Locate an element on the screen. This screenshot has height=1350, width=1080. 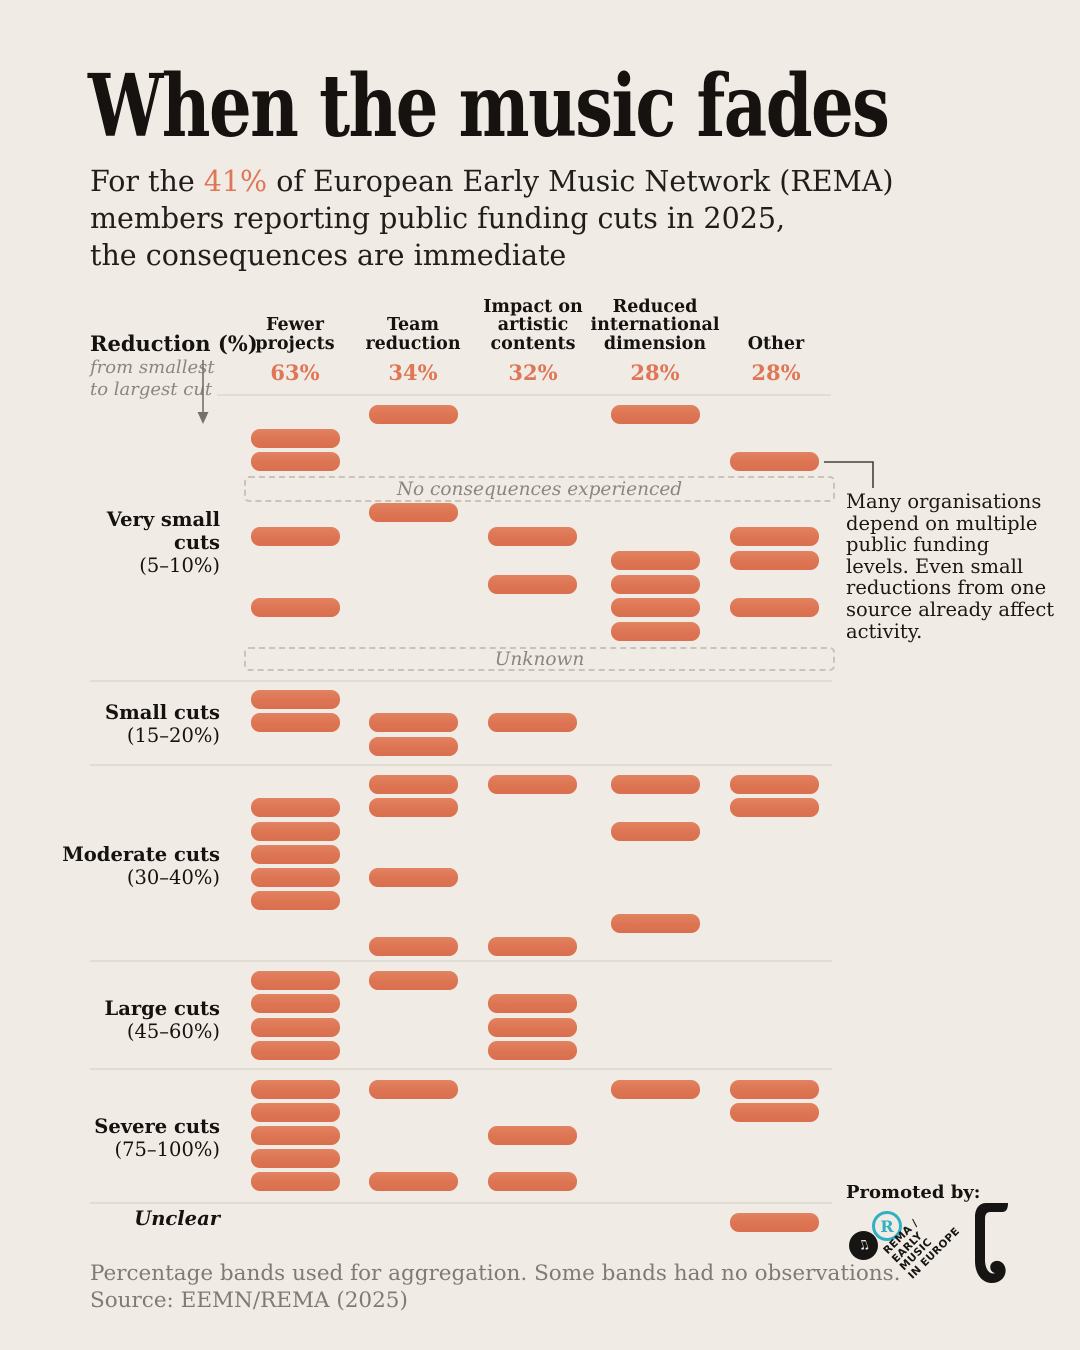
column-percentage: 32% is located at coordinates (533, 372).